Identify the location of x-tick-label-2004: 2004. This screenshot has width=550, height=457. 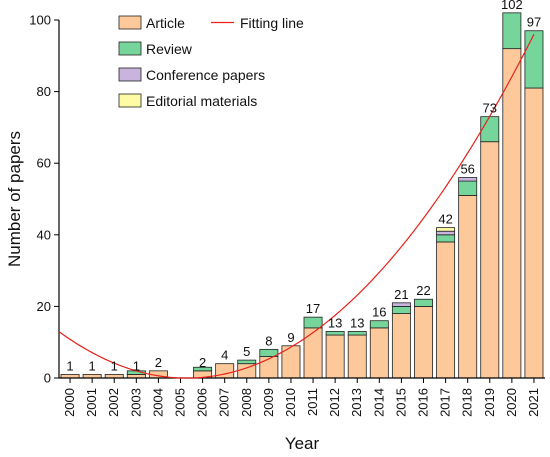
(157, 402).